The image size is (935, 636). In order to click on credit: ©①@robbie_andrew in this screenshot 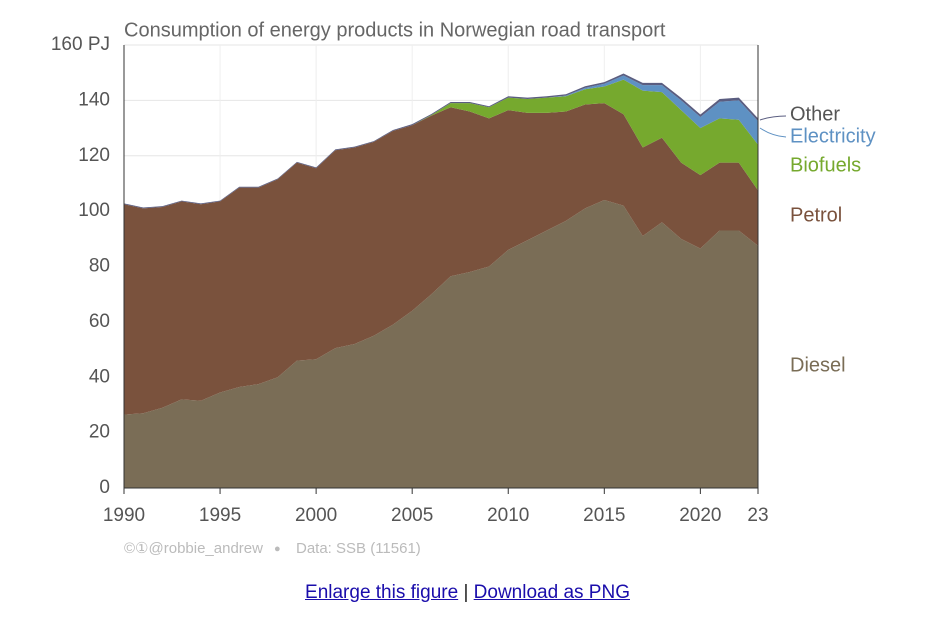, I will do `click(193, 548)`.